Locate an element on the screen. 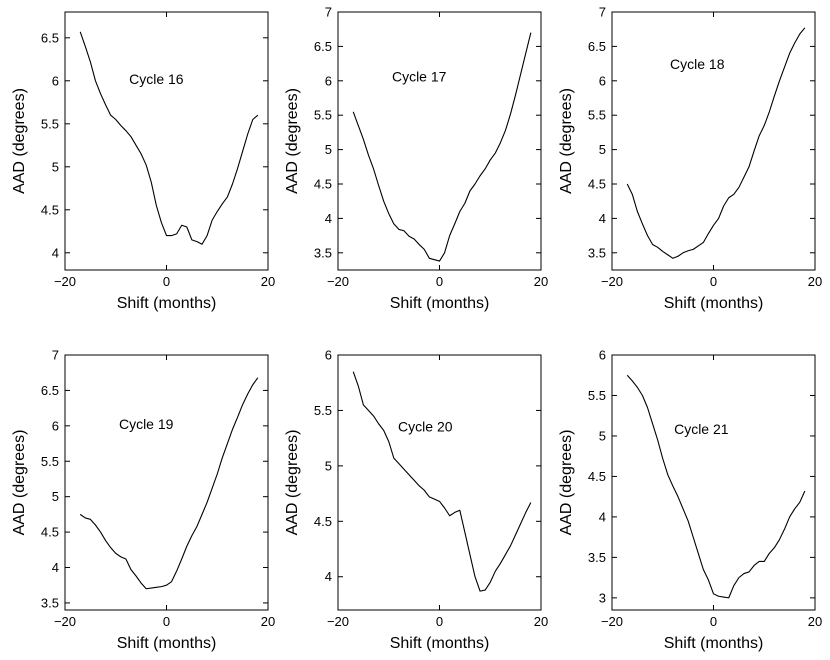  cycle-annotation: Cycle 19 is located at coordinates (146, 424).